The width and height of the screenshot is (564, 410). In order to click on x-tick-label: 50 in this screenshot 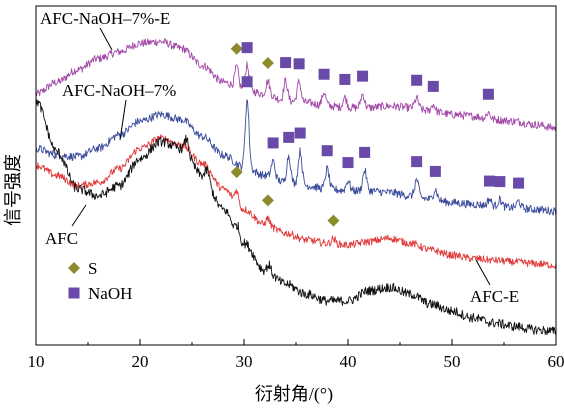, I will do `click(452, 361)`.